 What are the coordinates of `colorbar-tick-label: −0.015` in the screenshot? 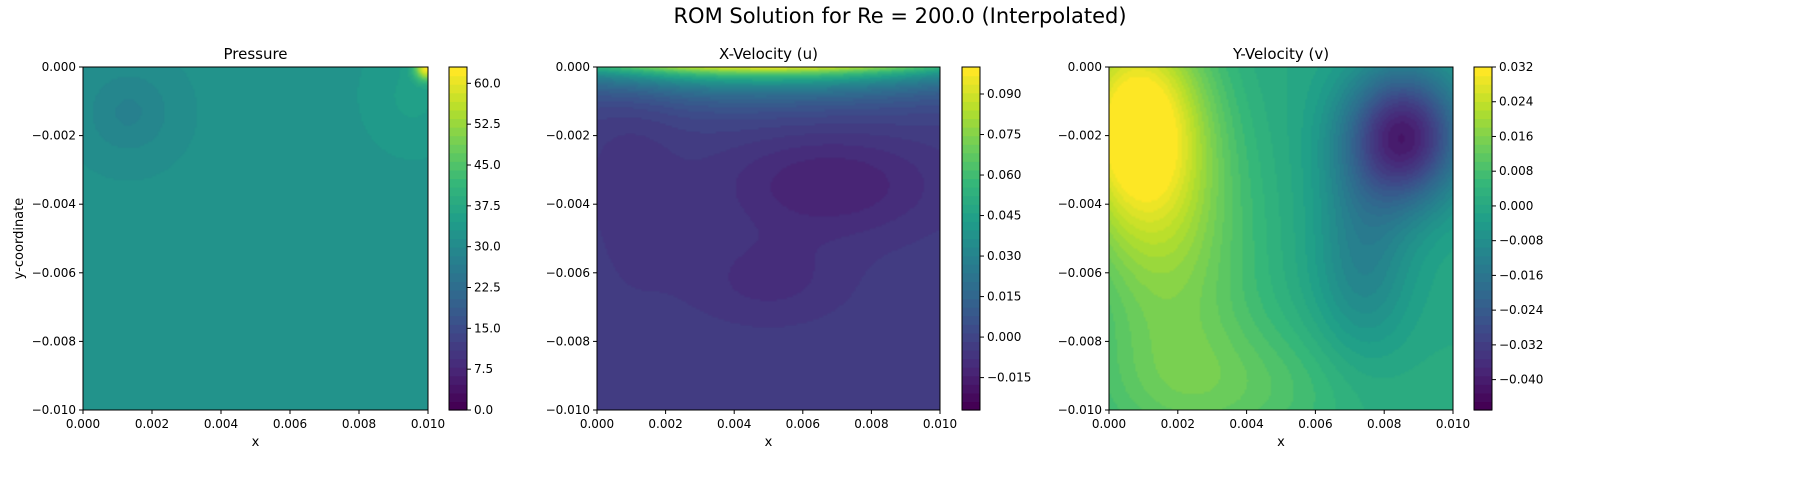 It's located at (1009, 378).